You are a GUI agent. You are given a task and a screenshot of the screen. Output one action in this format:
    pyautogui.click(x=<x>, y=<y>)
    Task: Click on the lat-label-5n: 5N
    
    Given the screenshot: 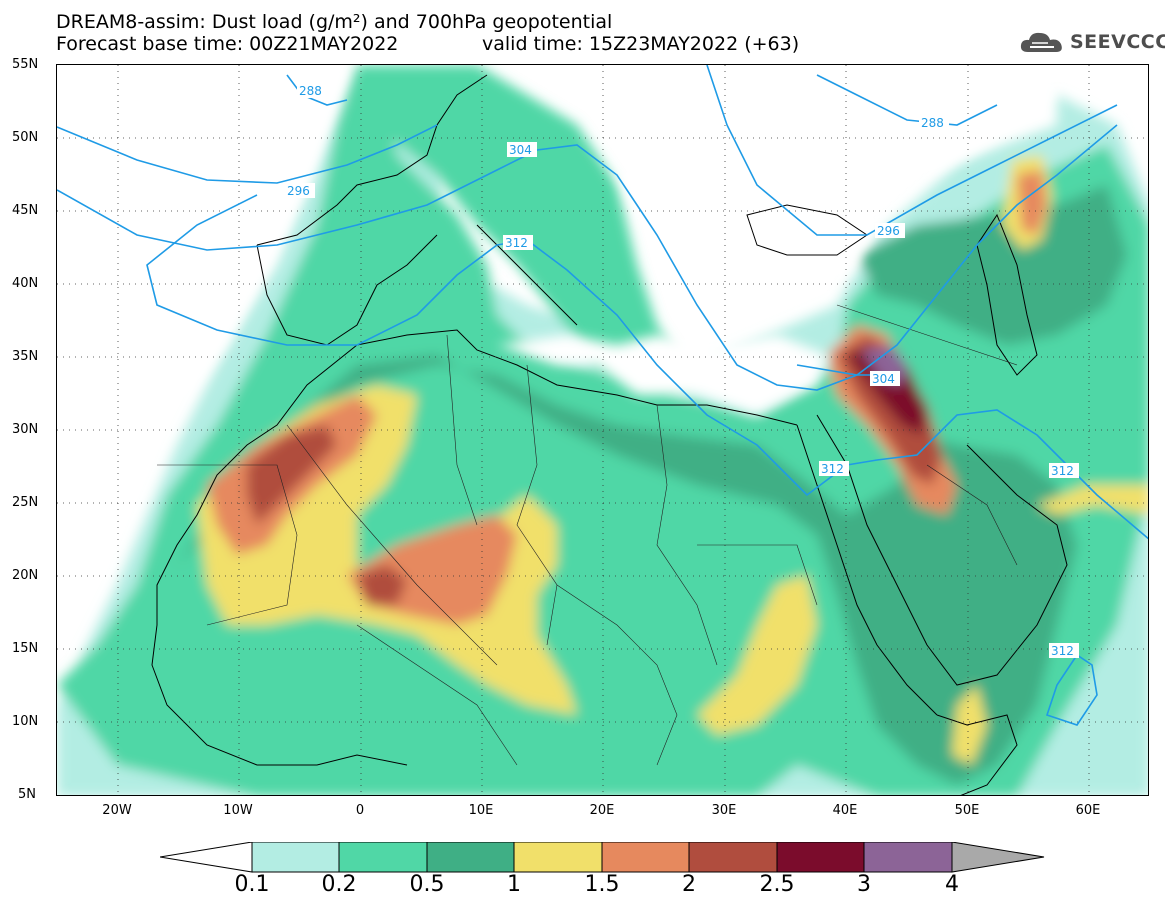 What is the action you would take?
    pyautogui.click(x=27, y=794)
    